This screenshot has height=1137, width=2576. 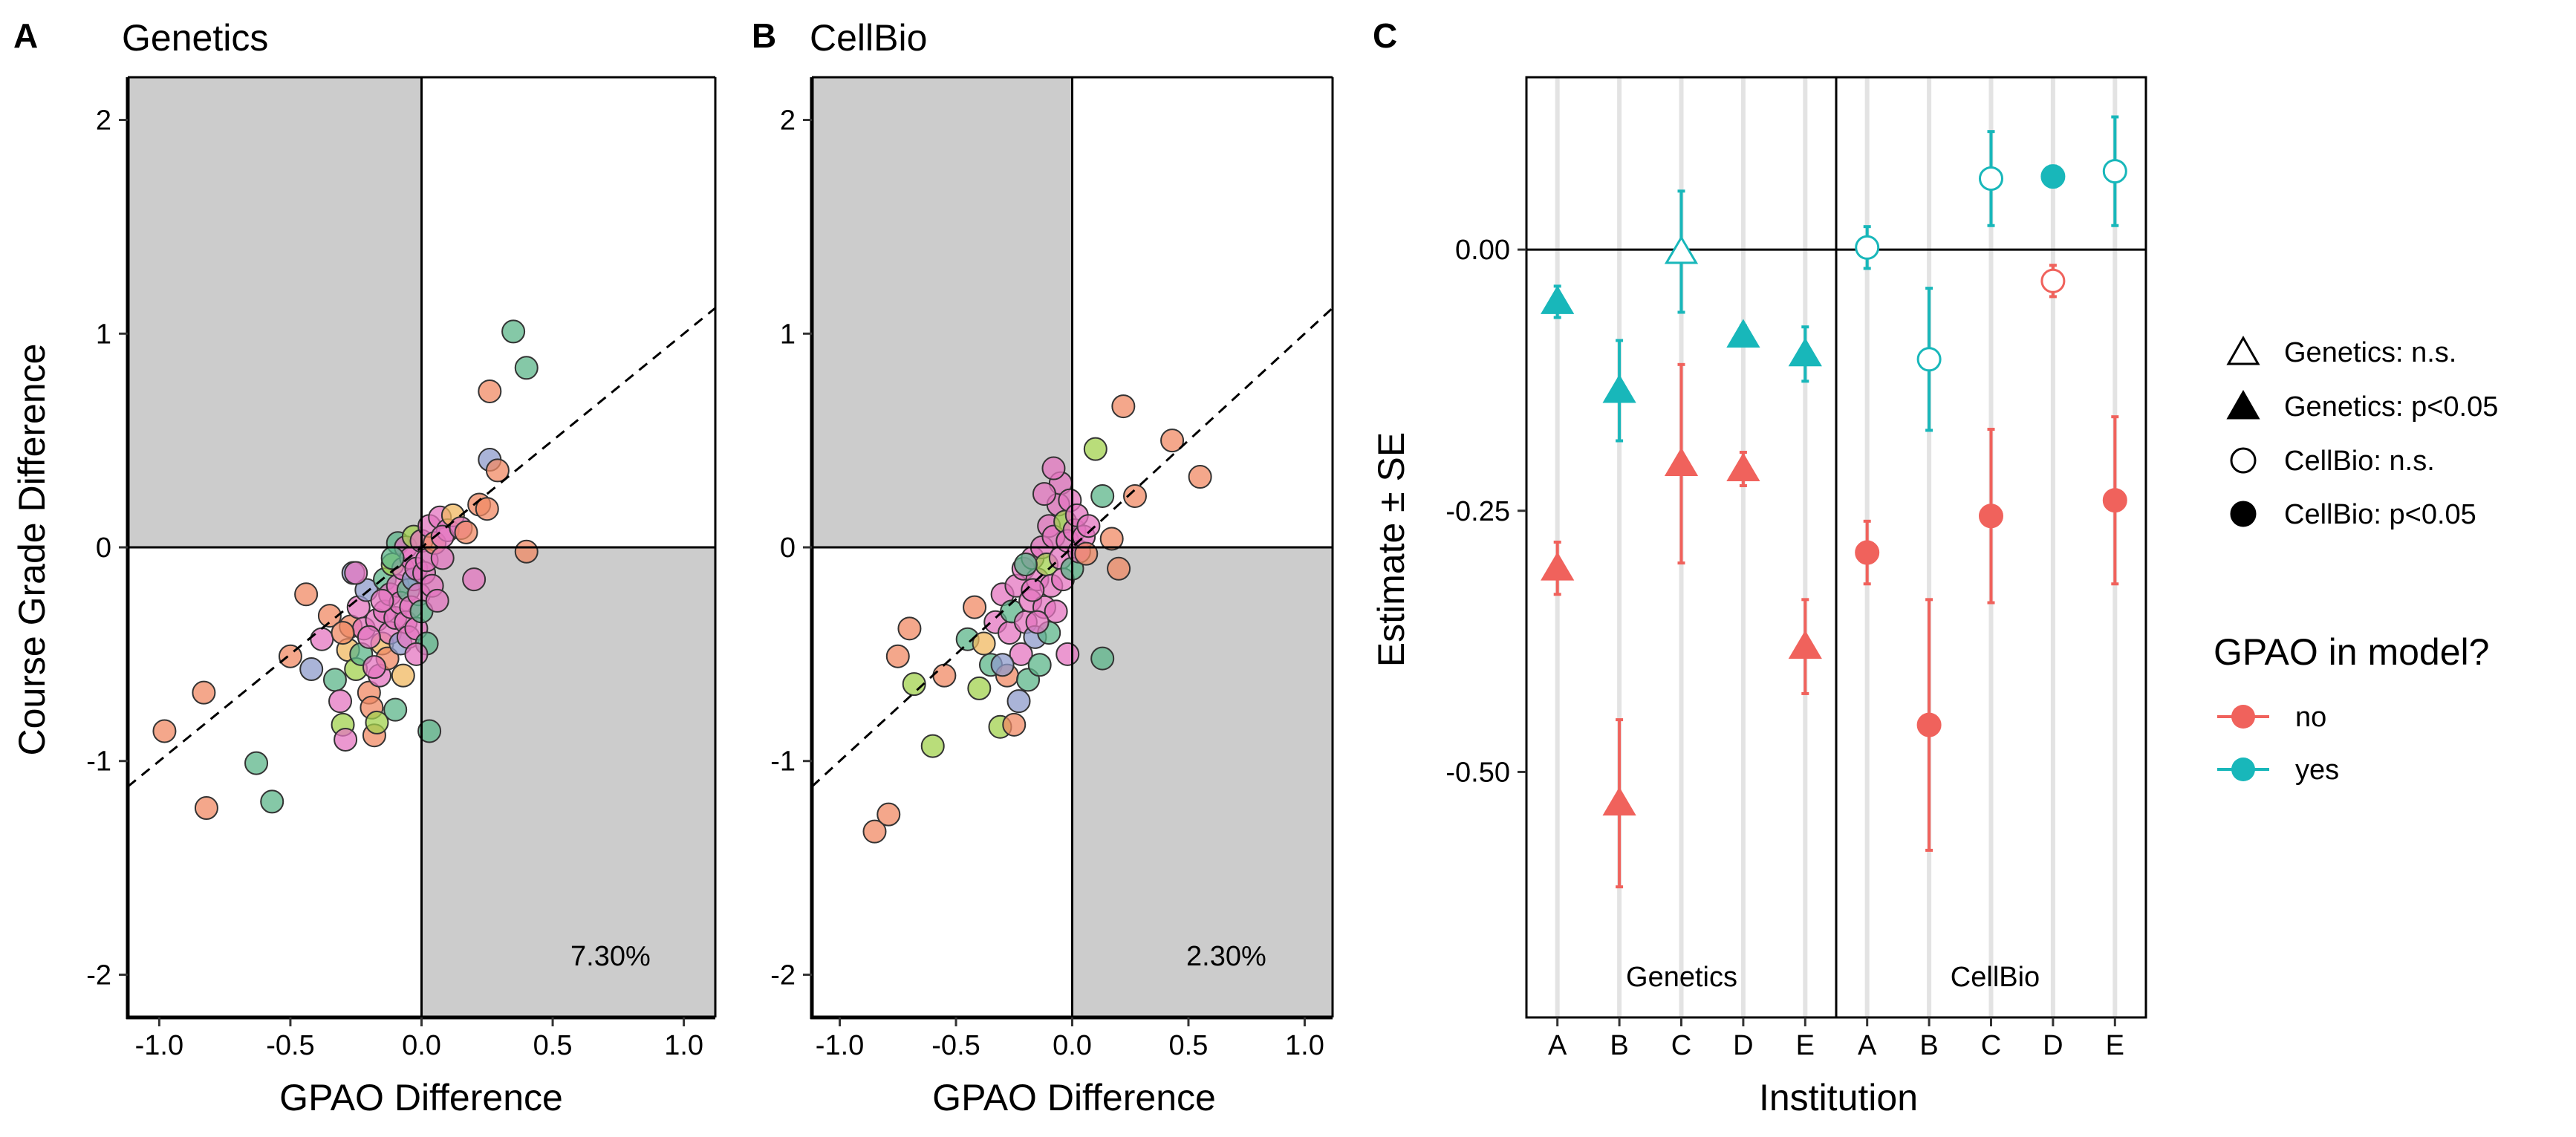 I want to click on panel-b-x-tick-label: 0.5, so click(x=1189, y=1045).